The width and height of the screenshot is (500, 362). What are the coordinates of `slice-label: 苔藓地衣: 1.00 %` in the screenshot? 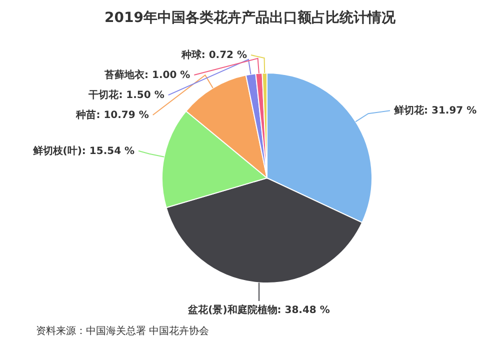 It's located at (147, 75).